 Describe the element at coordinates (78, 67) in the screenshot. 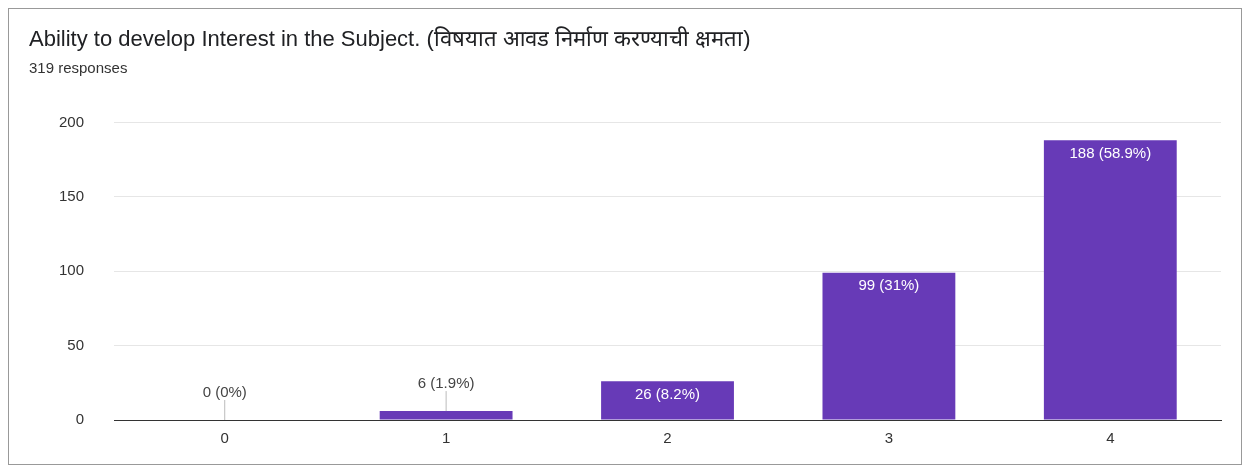

I see `chart-subtitle: 319 responses` at that location.